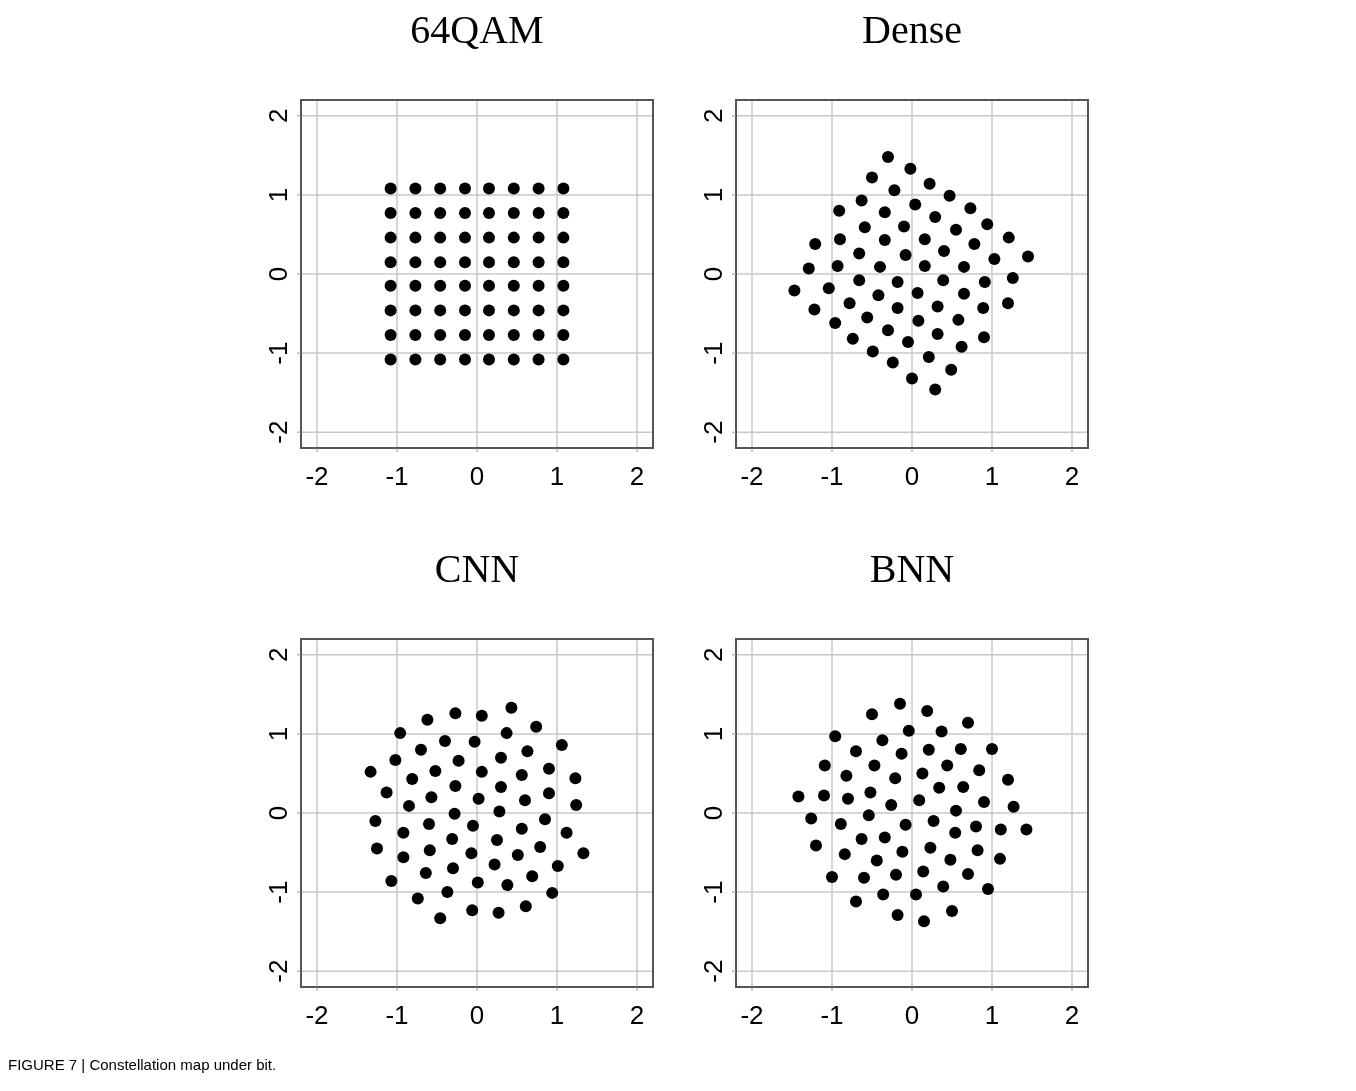 The image size is (1356, 1091). What do you see at coordinates (477, 29) in the screenshot?
I see `chart-title: 64QAM` at bounding box center [477, 29].